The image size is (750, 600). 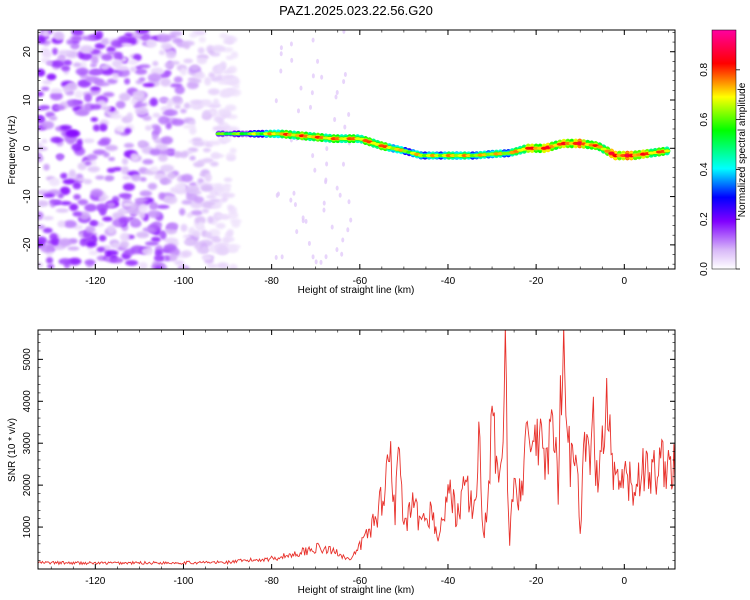 I want to click on spectrogram-xtick-label: -20, so click(x=536, y=281).